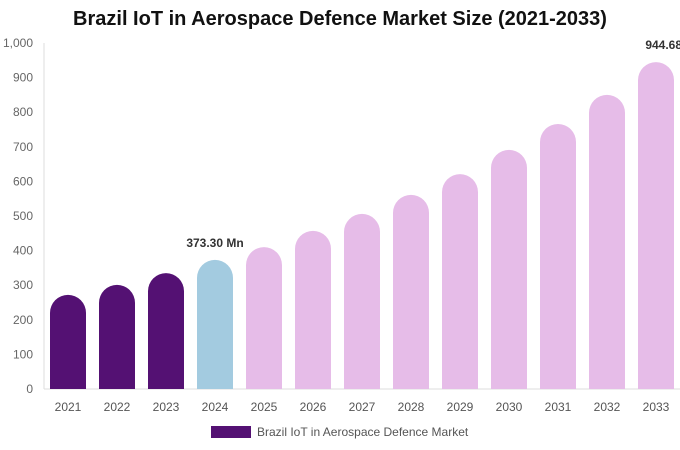 This screenshot has height=450, width=680. I want to click on y-tick-label: 100, so click(23, 354).